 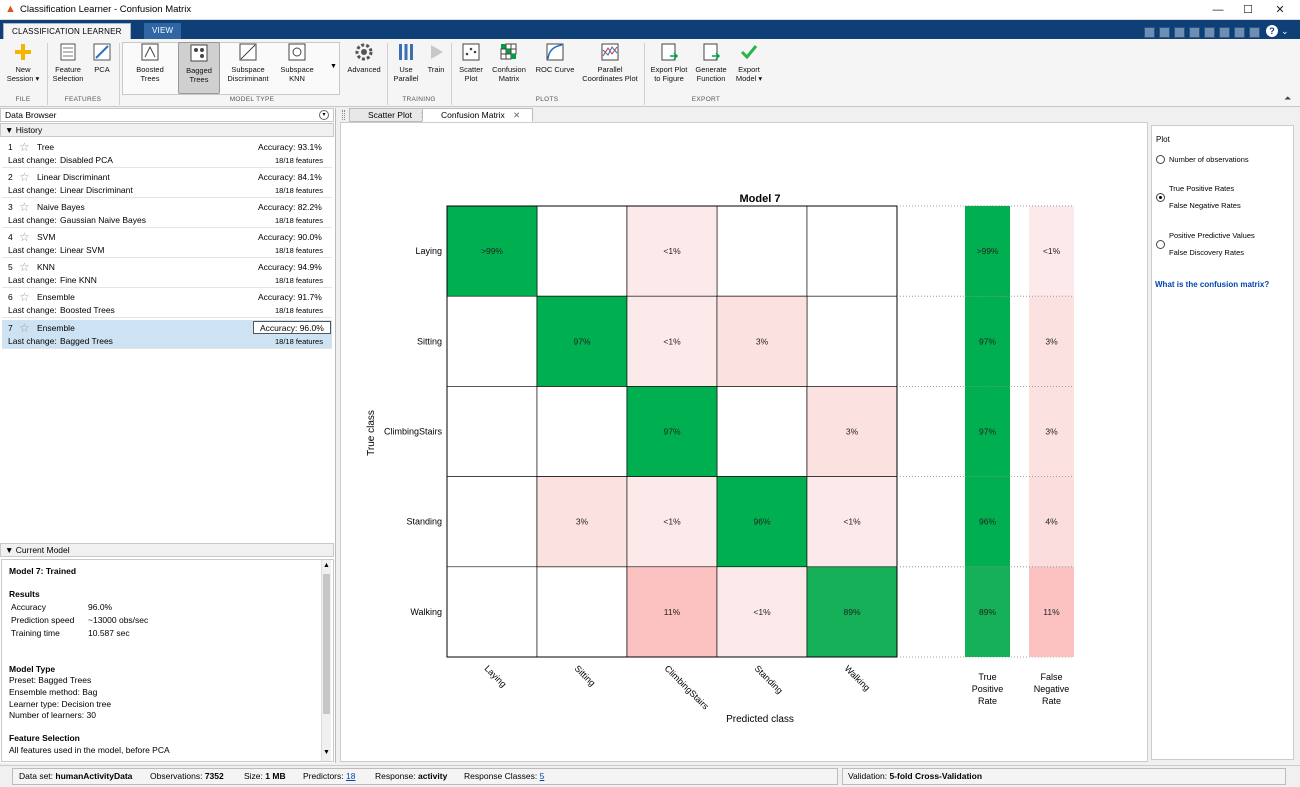 What do you see at coordinates (413, 432) in the screenshot?
I see `y-tick-label: ClimbingStairs` at bounding box center [413, 432].